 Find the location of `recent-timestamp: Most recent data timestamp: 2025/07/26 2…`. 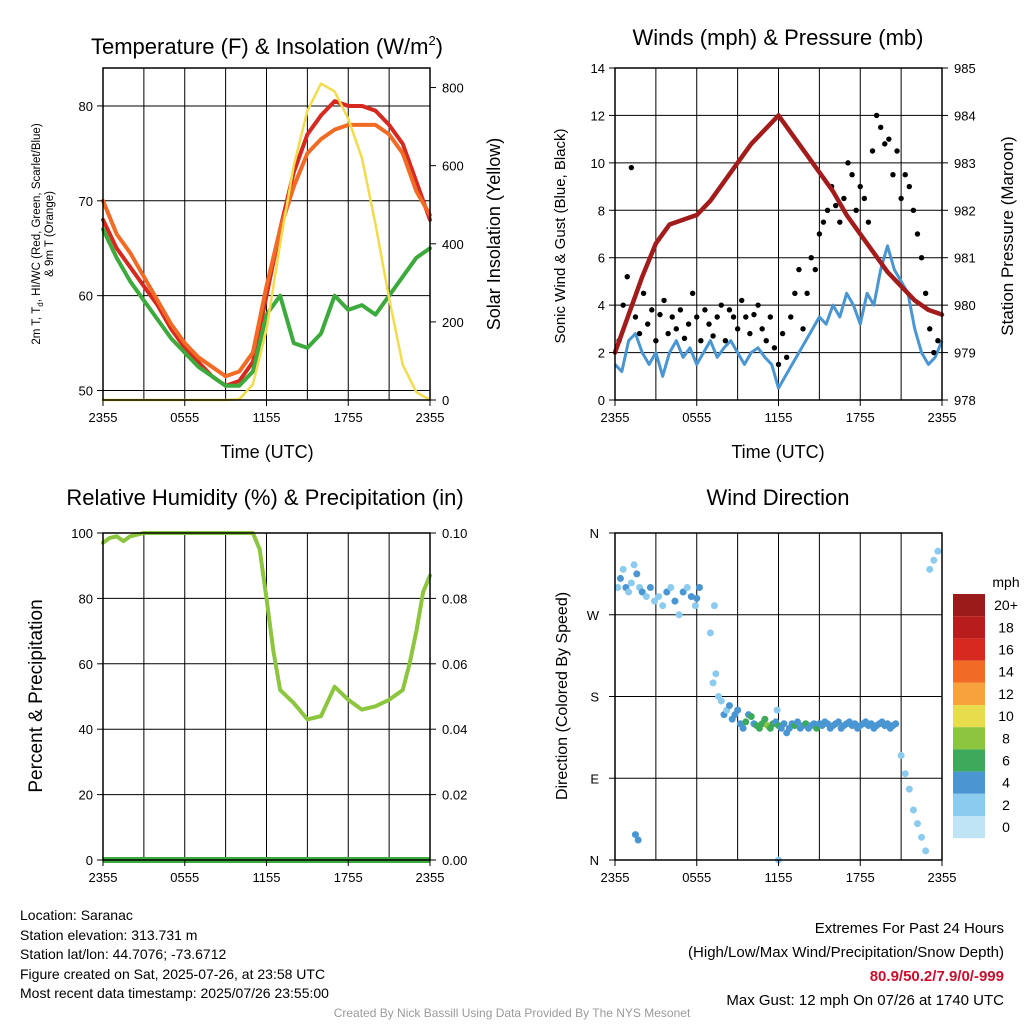

recent-timestamp: Most recent data timestamp: 2025/07/26 2… is located at coordinates (174, 993).